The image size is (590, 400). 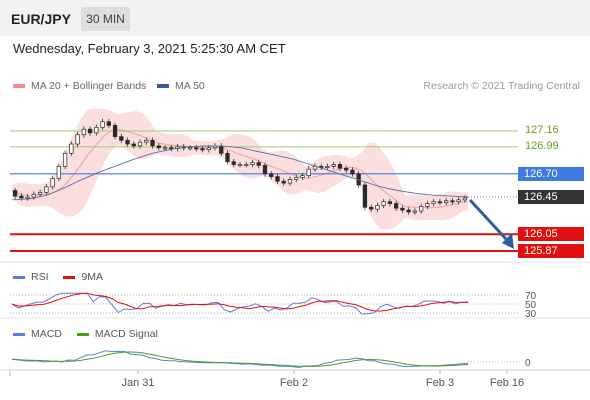 What do you see at coordinates (551, 197) in the screenshot?
I see `level-label-last: 126.45` at bounding box center [551, 197].